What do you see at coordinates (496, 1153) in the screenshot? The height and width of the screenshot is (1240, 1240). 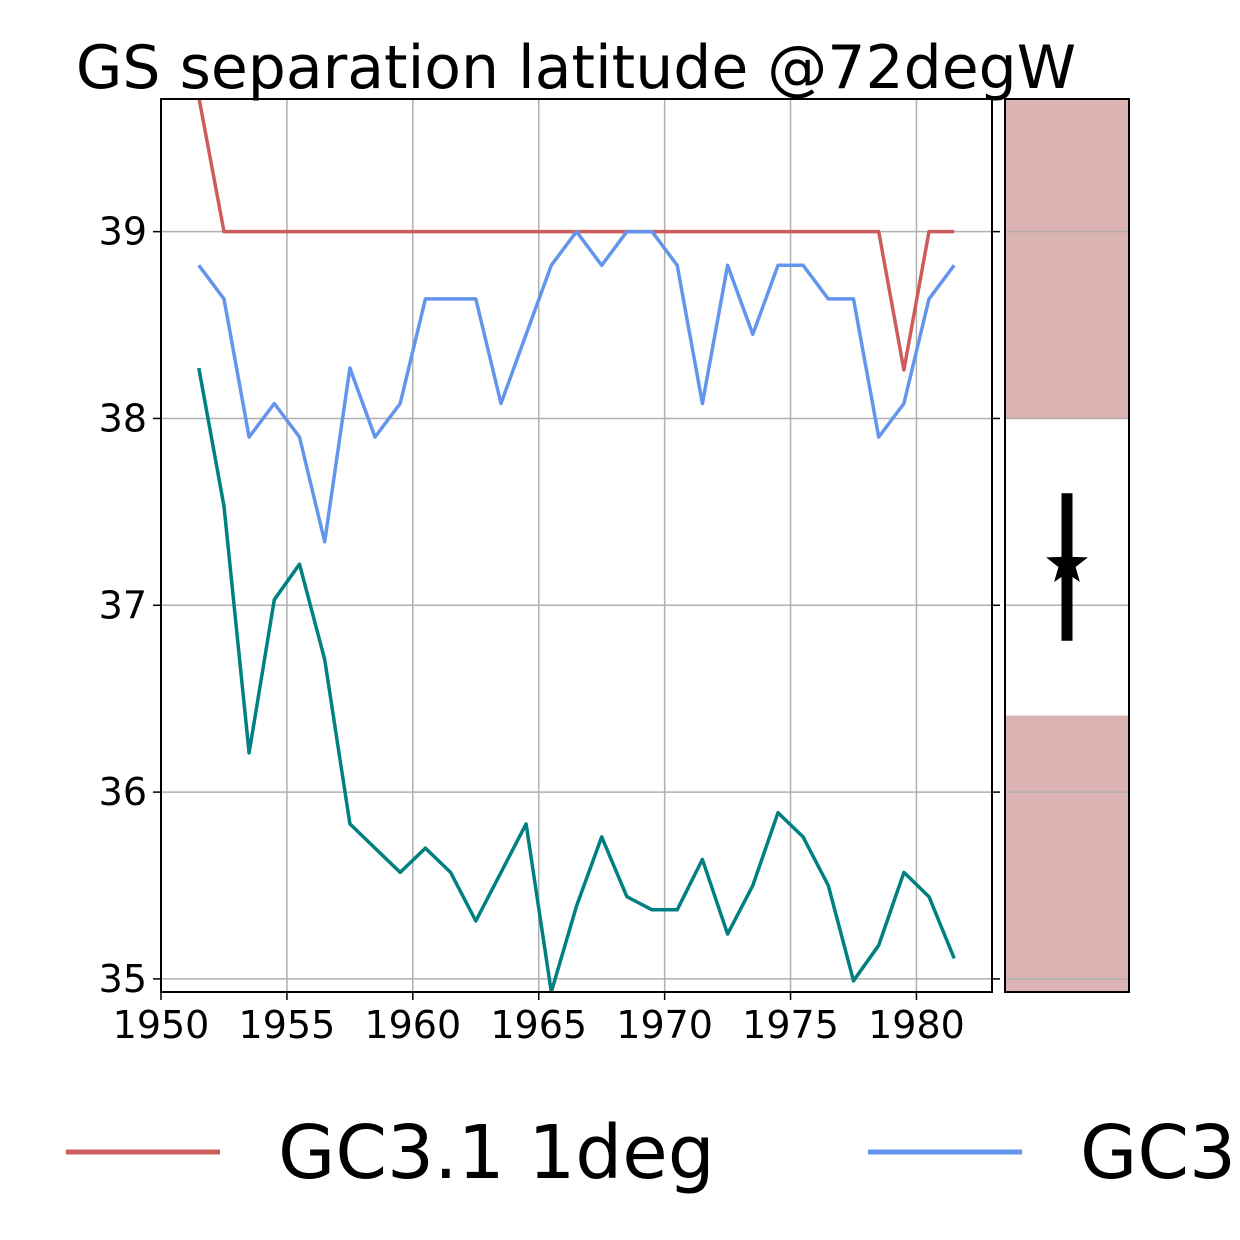 I see `legend-label-1: GC3.1 1deg` at bounding box center [496, 1153].